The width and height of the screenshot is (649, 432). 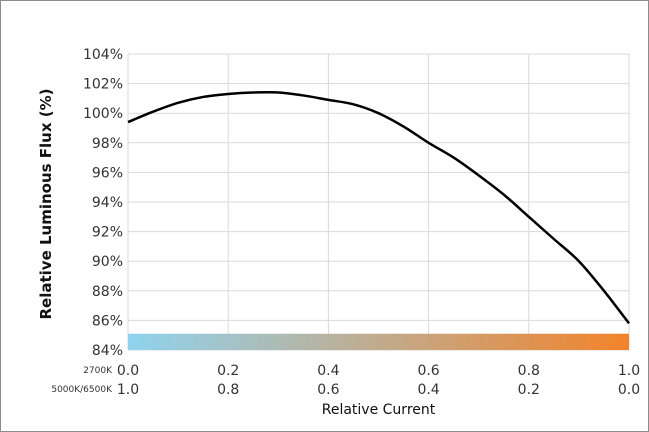 I want to click on x-axis-row-label: 2700K, so click(x=98, y=371).